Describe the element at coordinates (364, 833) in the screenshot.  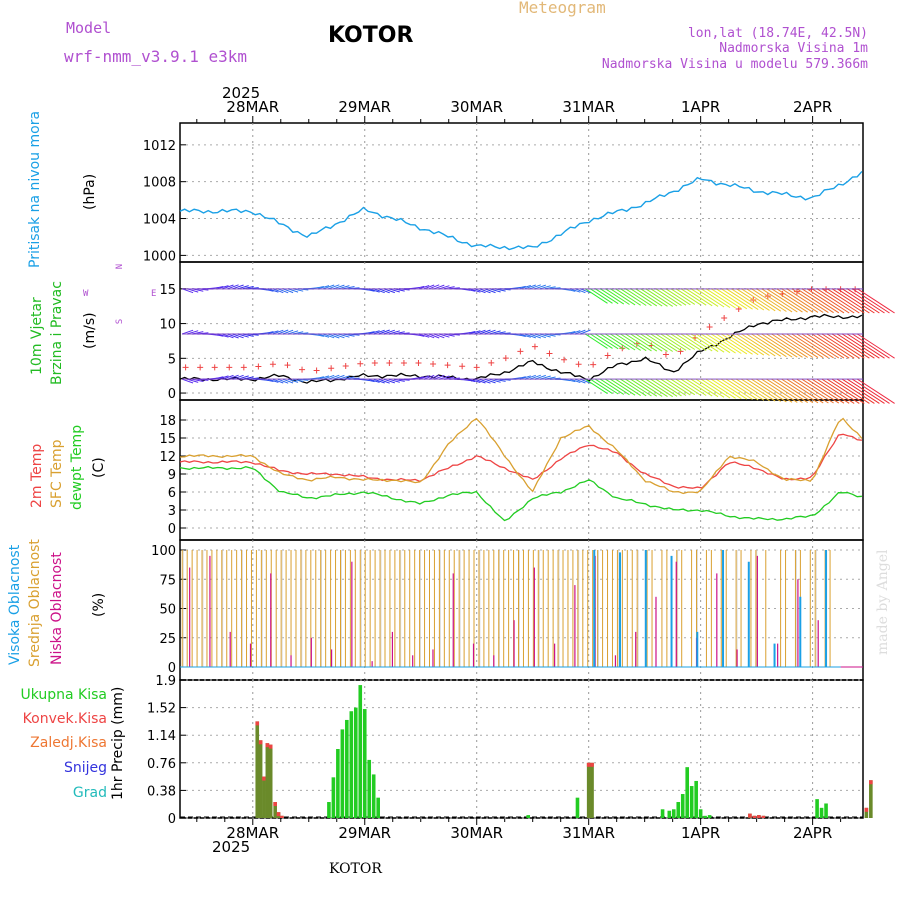
I see `bottom-day-label: 29MAR` at that location.